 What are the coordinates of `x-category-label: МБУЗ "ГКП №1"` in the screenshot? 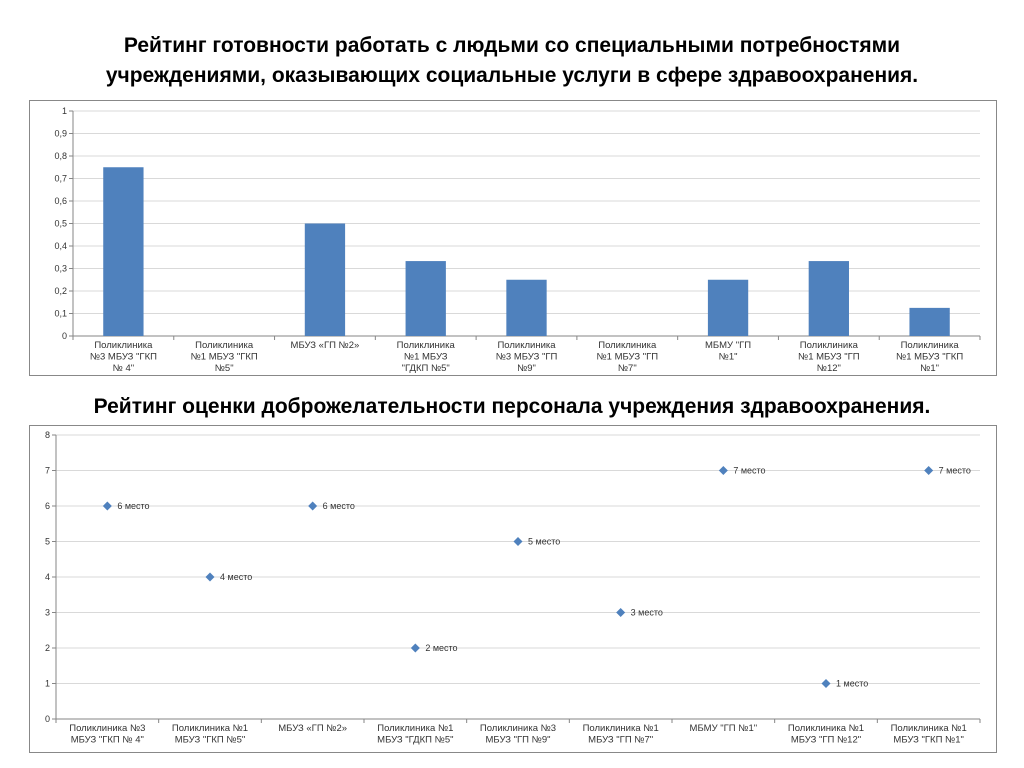 It's located at (928, 740).